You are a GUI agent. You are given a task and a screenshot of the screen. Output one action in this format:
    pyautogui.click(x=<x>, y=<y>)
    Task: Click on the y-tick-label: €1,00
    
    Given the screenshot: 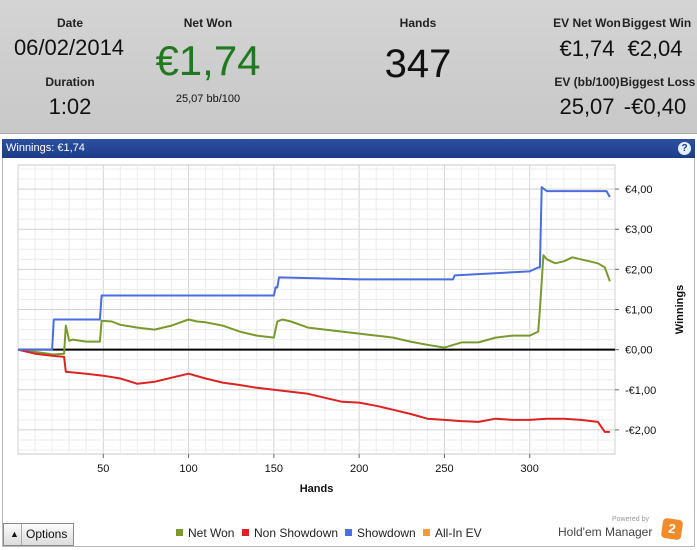 What is the action you would take?
    pyautogui.click(x=639, y=311)
    